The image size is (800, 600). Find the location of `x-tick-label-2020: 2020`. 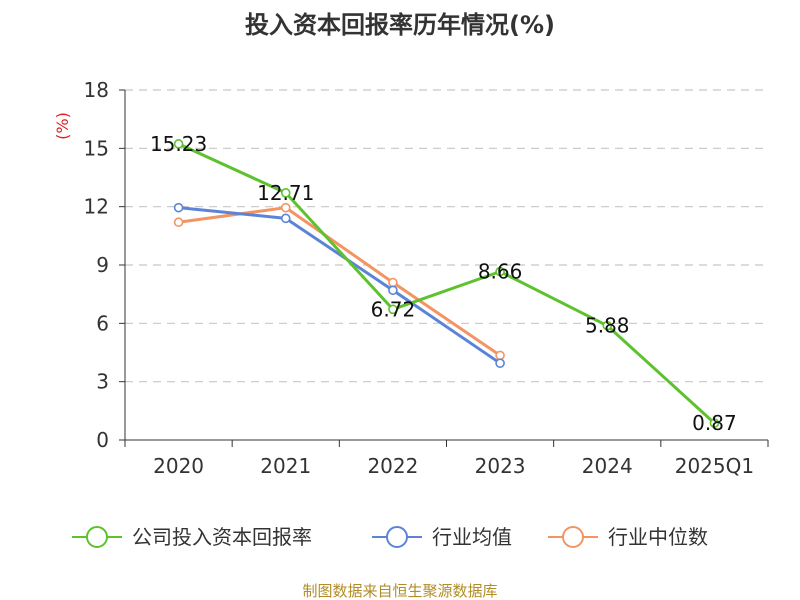

x-tick-label-2020: 2020 is located at coordinates (178, 466).